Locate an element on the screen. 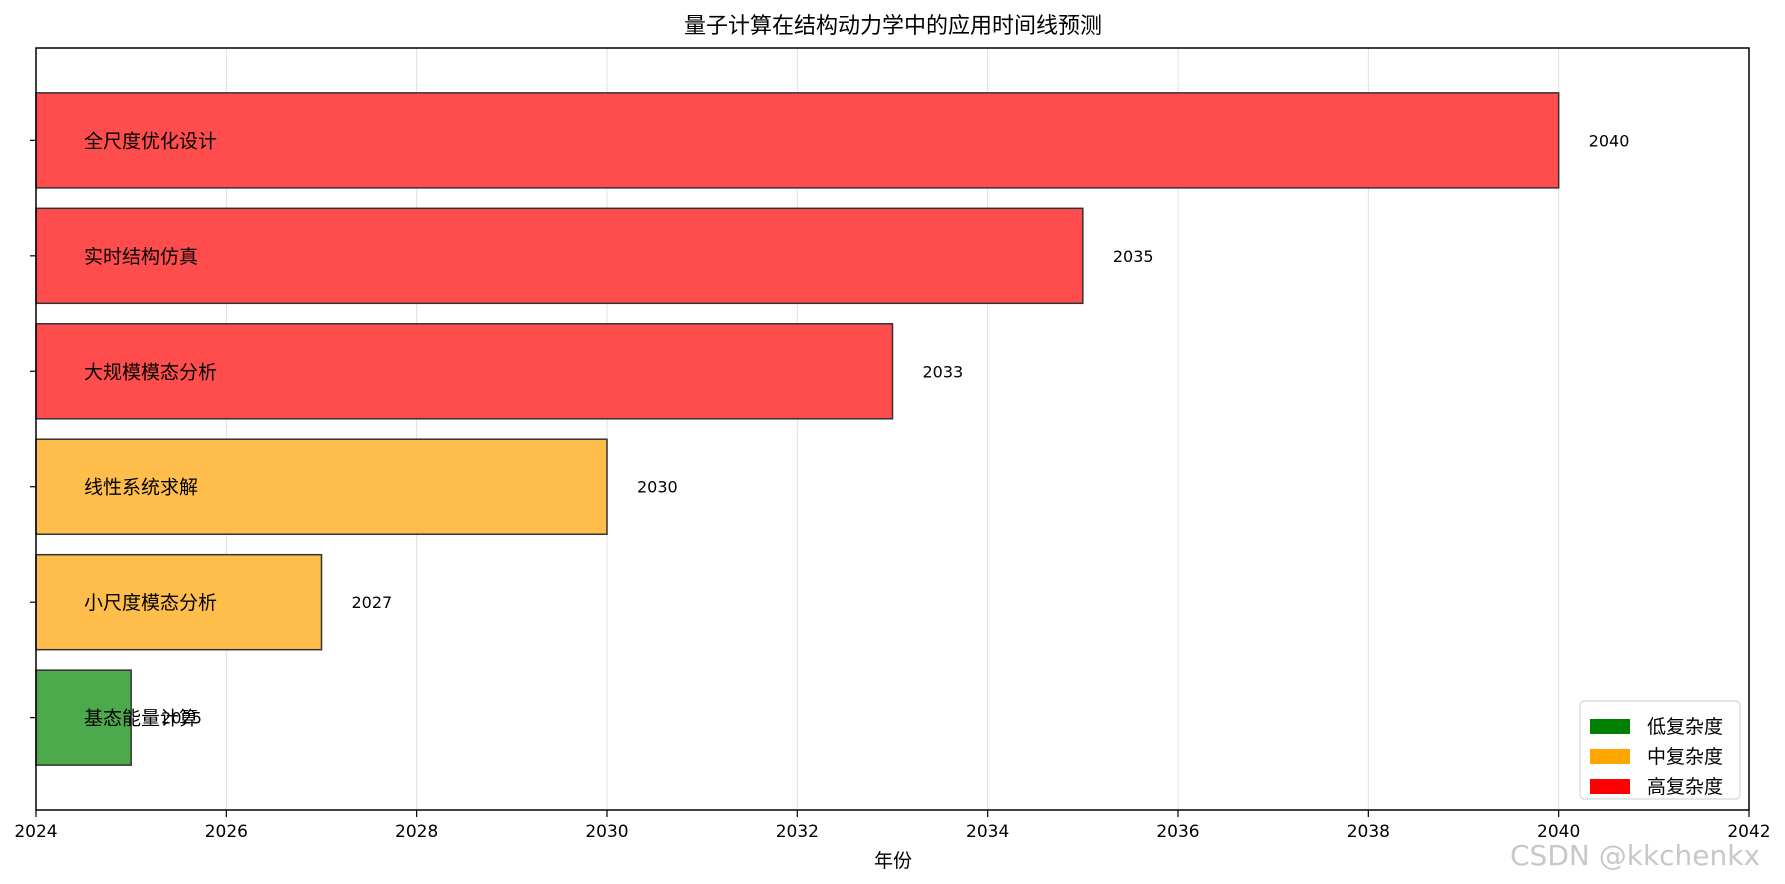 The width and height of the screenshot is (1785, 884). x-tick-label: 2032 is located at coordinates (797, 832).